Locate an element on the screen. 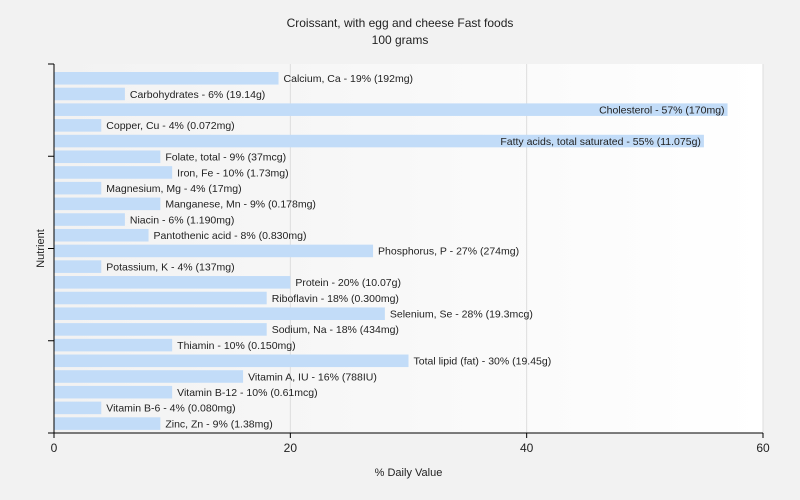 This screenshot has height=500, width=800. bar-label: Zinc, Zn - 9% (1.38mg) is located at coordinates (218, 424).